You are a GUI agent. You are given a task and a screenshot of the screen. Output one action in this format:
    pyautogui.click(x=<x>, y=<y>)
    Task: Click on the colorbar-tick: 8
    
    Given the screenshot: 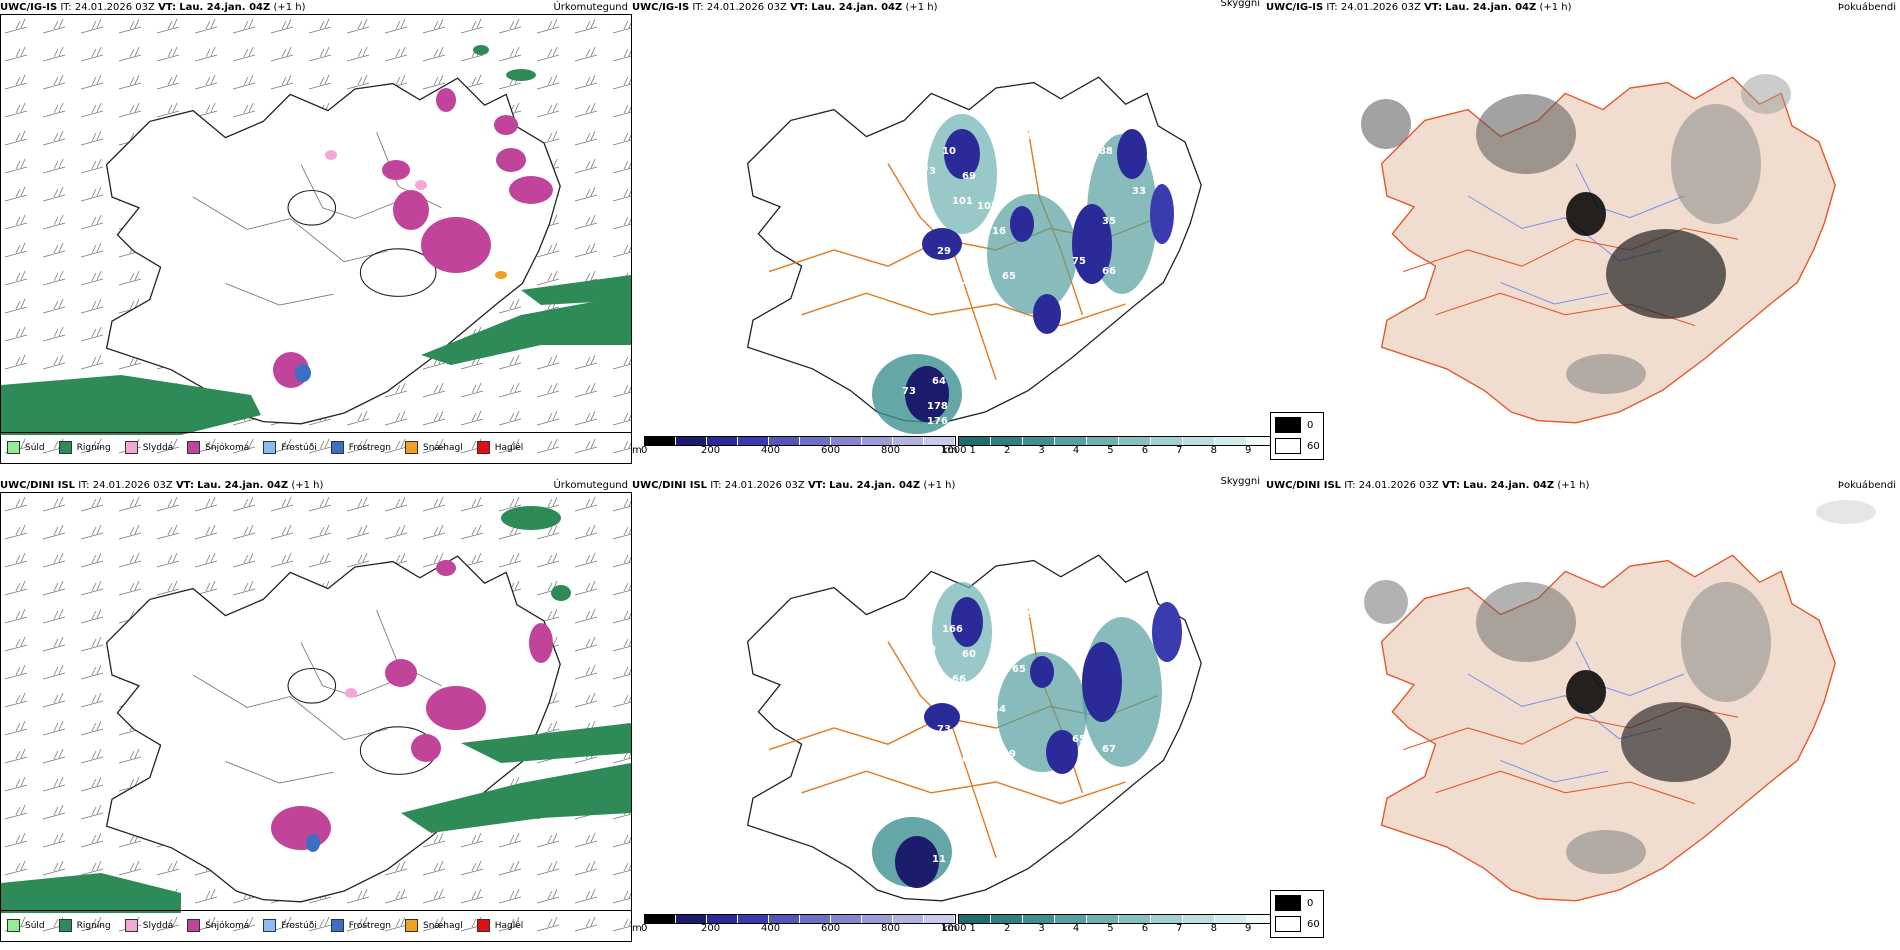 What is the action you would take?
    pyautogui.click(x=1213, y=928)
    